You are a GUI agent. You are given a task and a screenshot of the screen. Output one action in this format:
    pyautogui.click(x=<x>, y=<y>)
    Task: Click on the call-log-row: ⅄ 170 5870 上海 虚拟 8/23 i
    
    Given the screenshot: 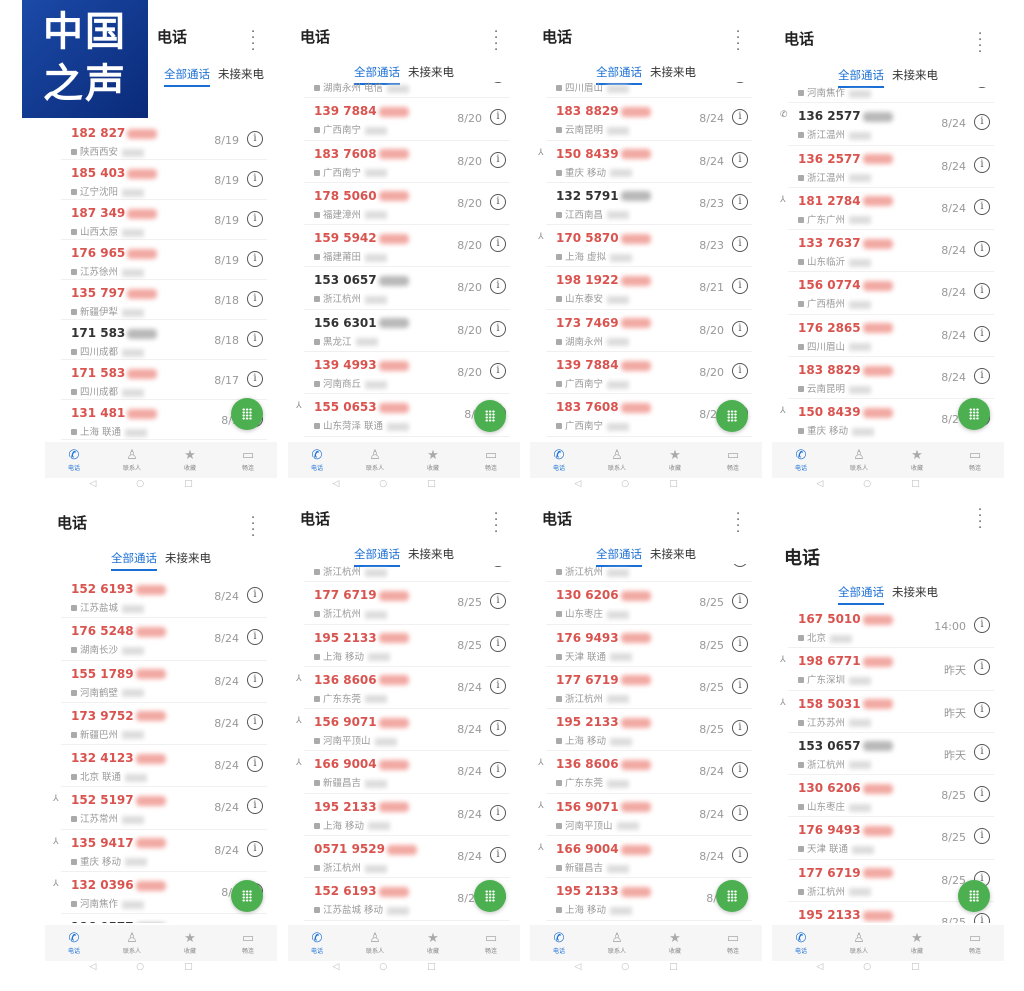 What is the action you would take?
    pyautogui.click(x=645, y=246)
    